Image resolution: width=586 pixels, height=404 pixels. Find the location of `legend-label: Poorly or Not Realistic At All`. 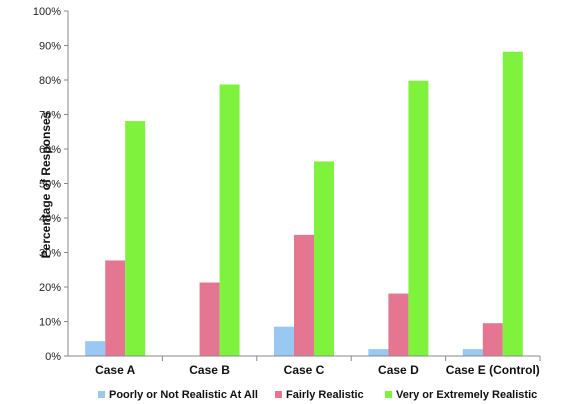

legend-label: Poorly or Not Realistic At All is located at coordinates (183, 395).